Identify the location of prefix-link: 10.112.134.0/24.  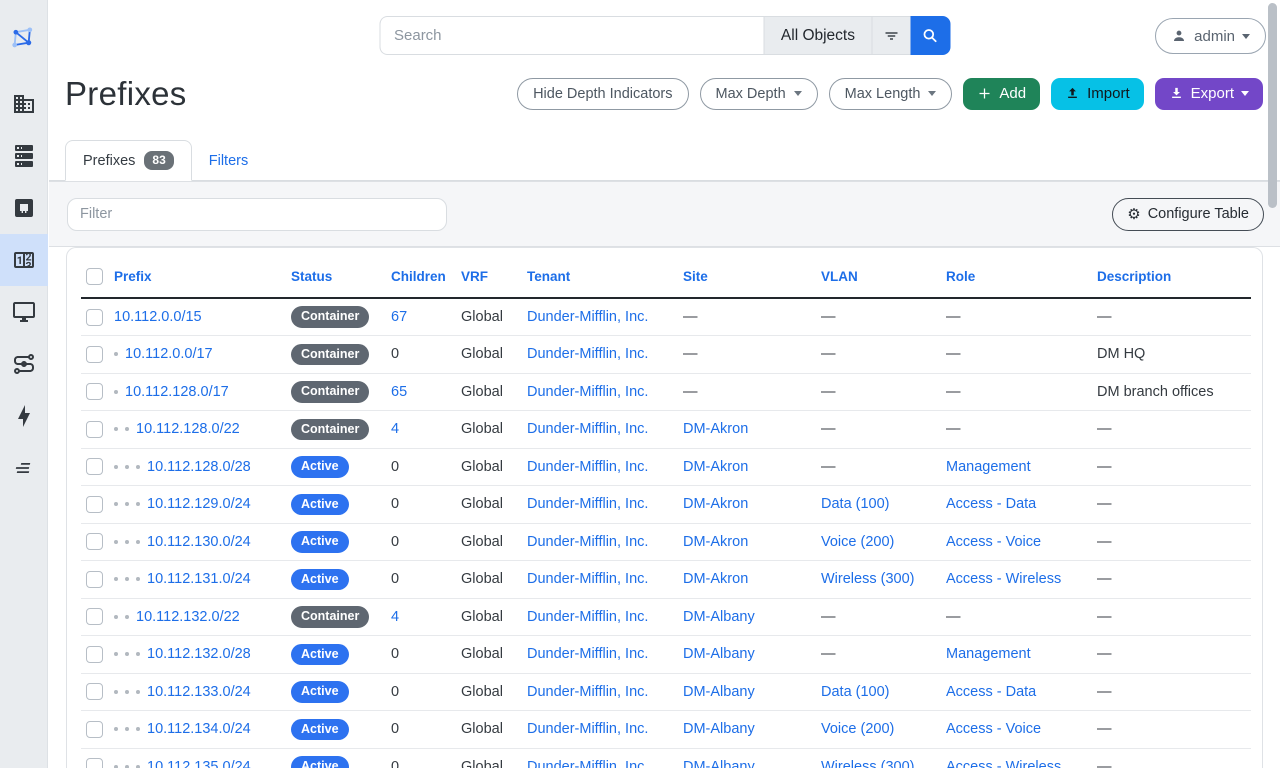
(199, 729).